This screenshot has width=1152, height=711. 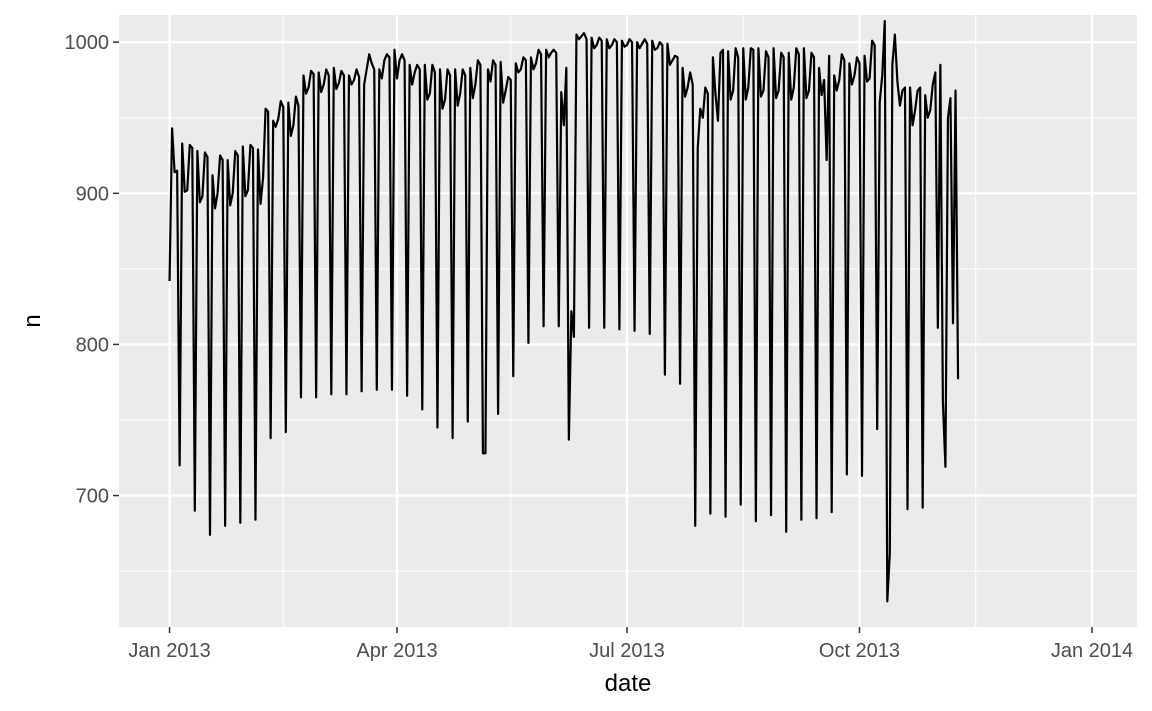 I want to click on x-tick-label: Oct 2013, so click(x=859, y=651).